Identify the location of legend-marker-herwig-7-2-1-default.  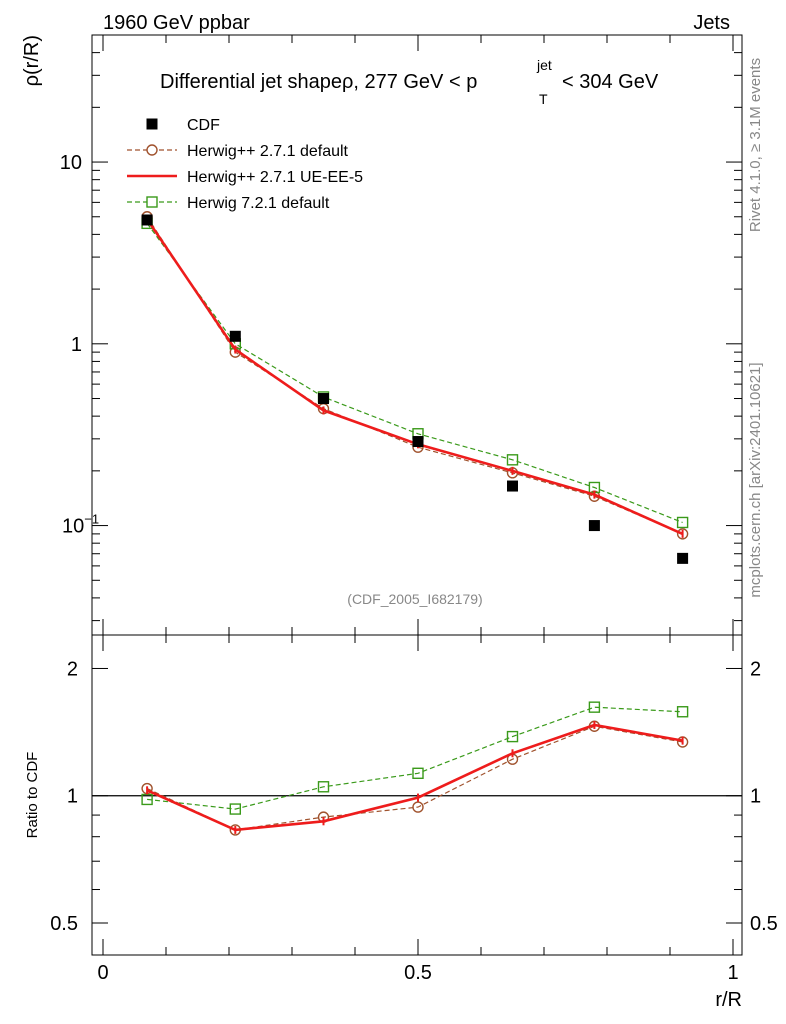
(152, 202).